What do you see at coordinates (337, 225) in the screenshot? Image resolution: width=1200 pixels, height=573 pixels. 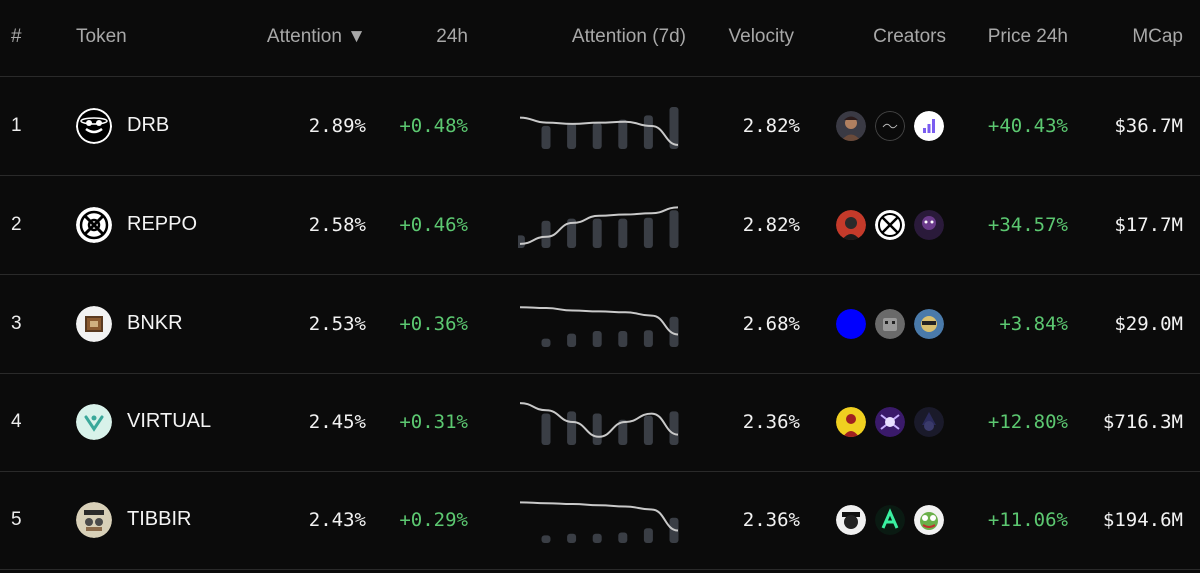 I see `attention-value: 2.58%` at bounding box center [337, 225].